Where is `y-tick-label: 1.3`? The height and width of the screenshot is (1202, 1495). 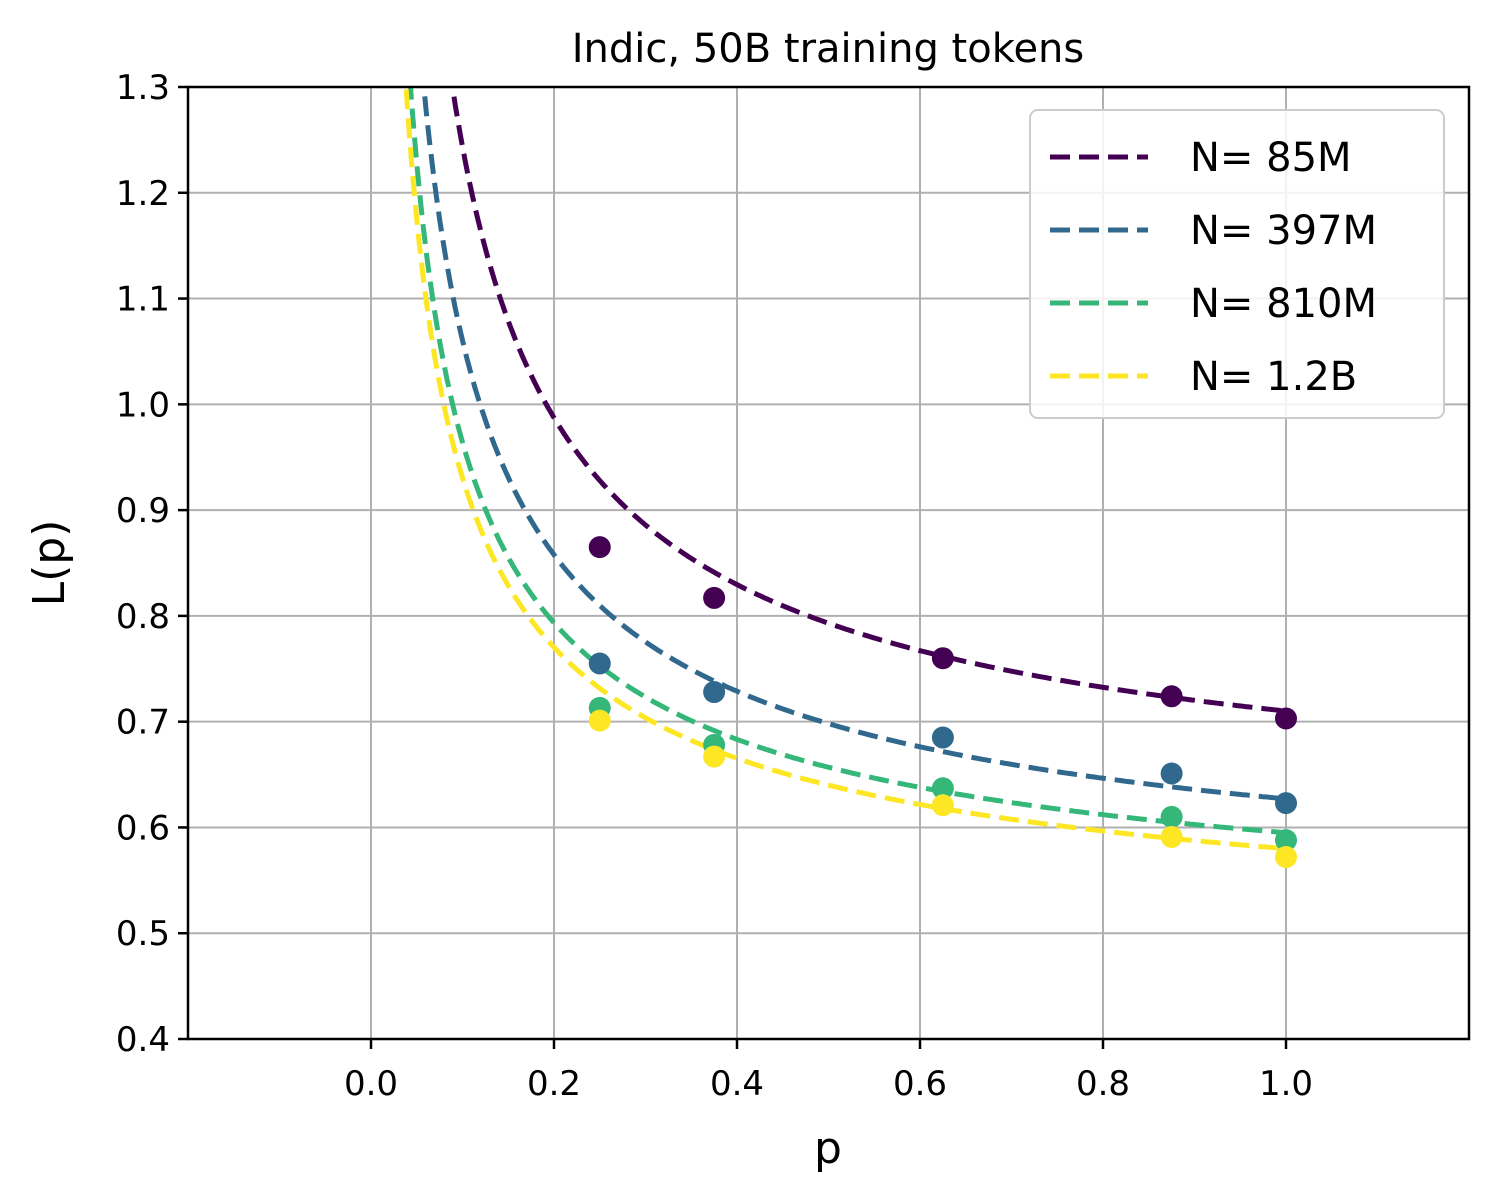 y-tick-label: 1.3 is located at coordinates (143, 88).